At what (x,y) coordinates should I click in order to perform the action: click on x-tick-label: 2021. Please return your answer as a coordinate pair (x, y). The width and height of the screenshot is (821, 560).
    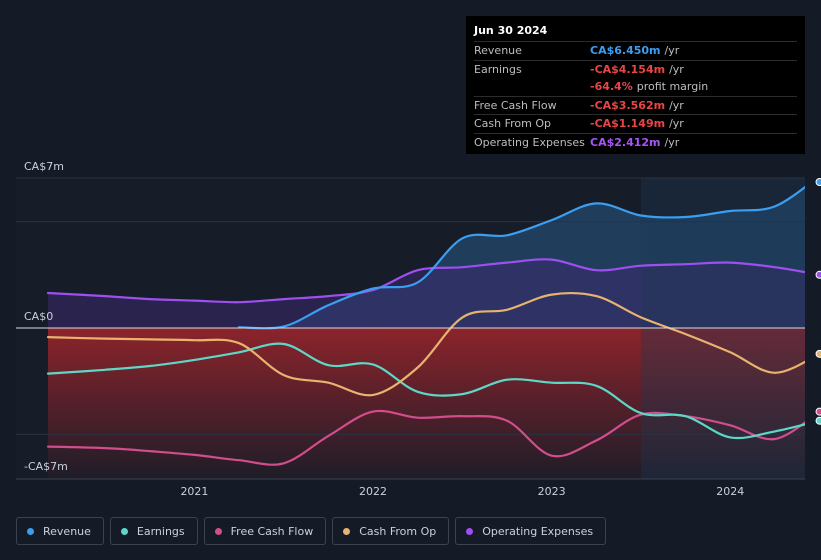
    Looking at the image, I should click on (194, 491).